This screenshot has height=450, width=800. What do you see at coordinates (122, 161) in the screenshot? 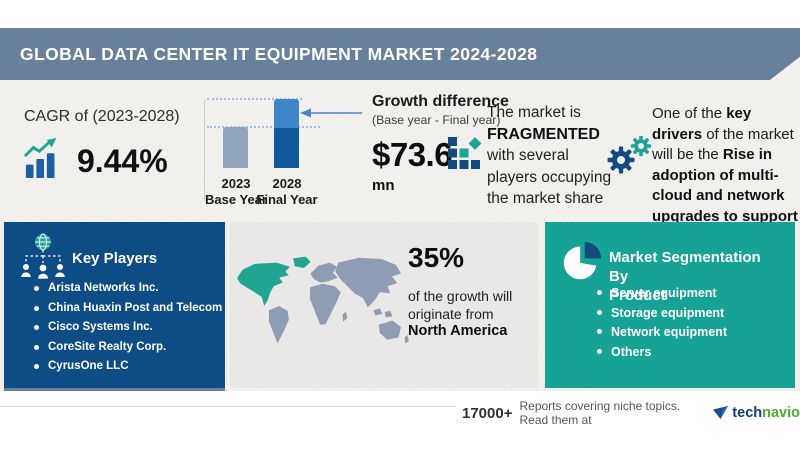
I see `cagr-value: 9.44%` at bounding box center [122, 161].